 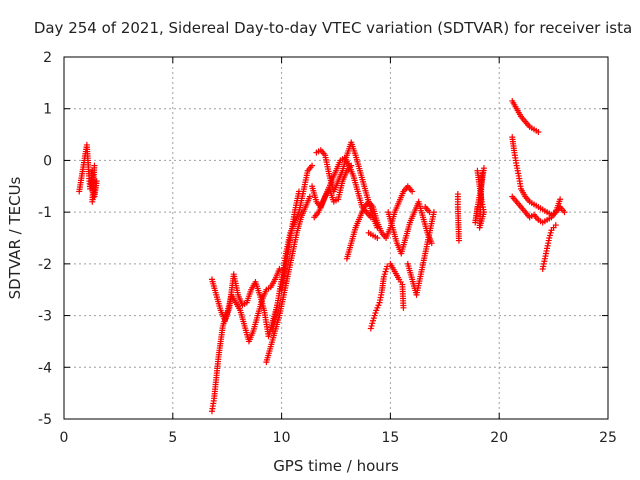 I want to click on y-tick-label: 1, so click(x=47, y=110).